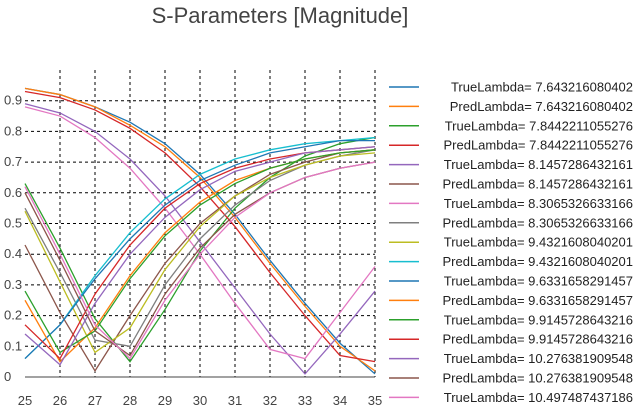  I want to click on y-tick-label: 0.4, so click(13, 253).